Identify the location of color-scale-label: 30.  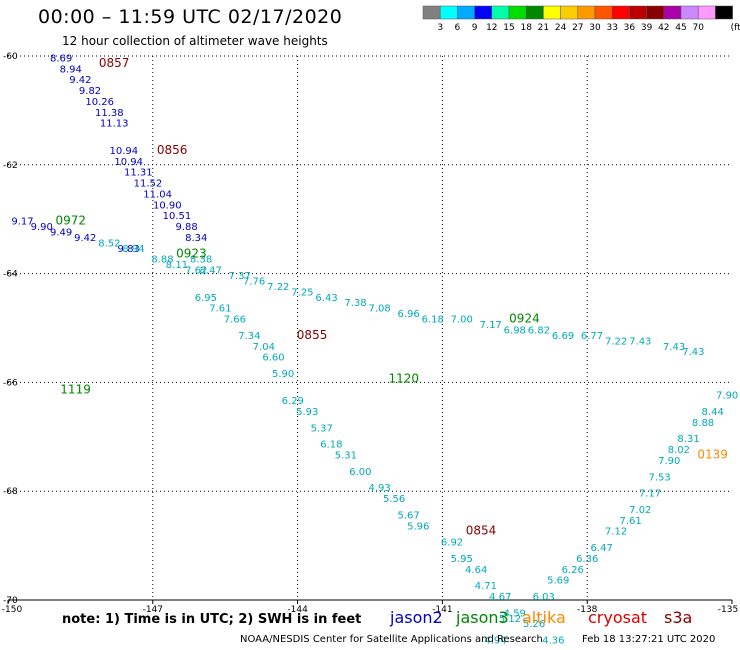
(595, 28).